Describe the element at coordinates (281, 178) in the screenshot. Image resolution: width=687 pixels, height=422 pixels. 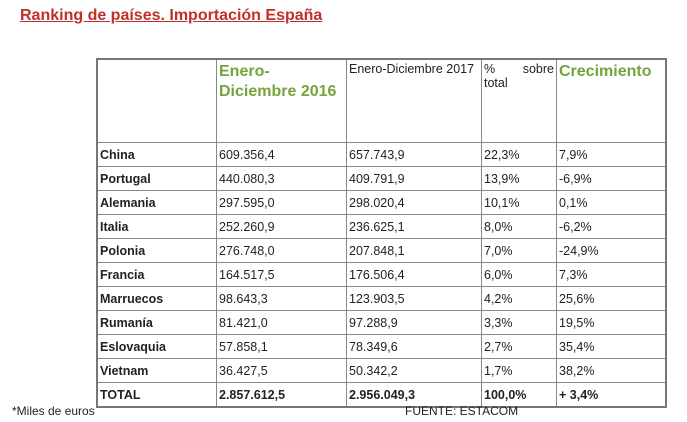
I see `cell-y2016: 440.080,3` at that location.